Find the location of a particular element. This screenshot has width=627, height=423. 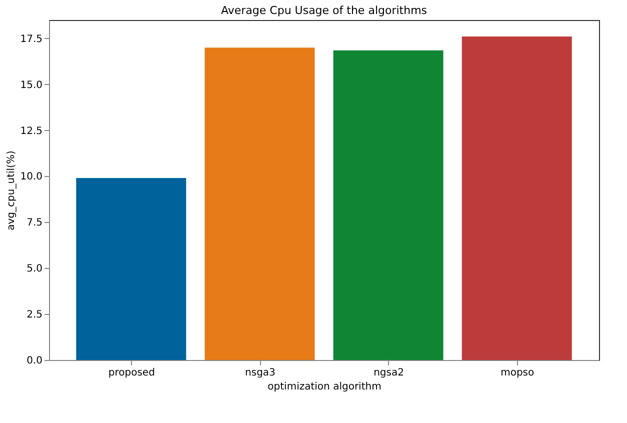

y-axis-title: avg_cpu_util(%) is located at coordinates (12, 190).